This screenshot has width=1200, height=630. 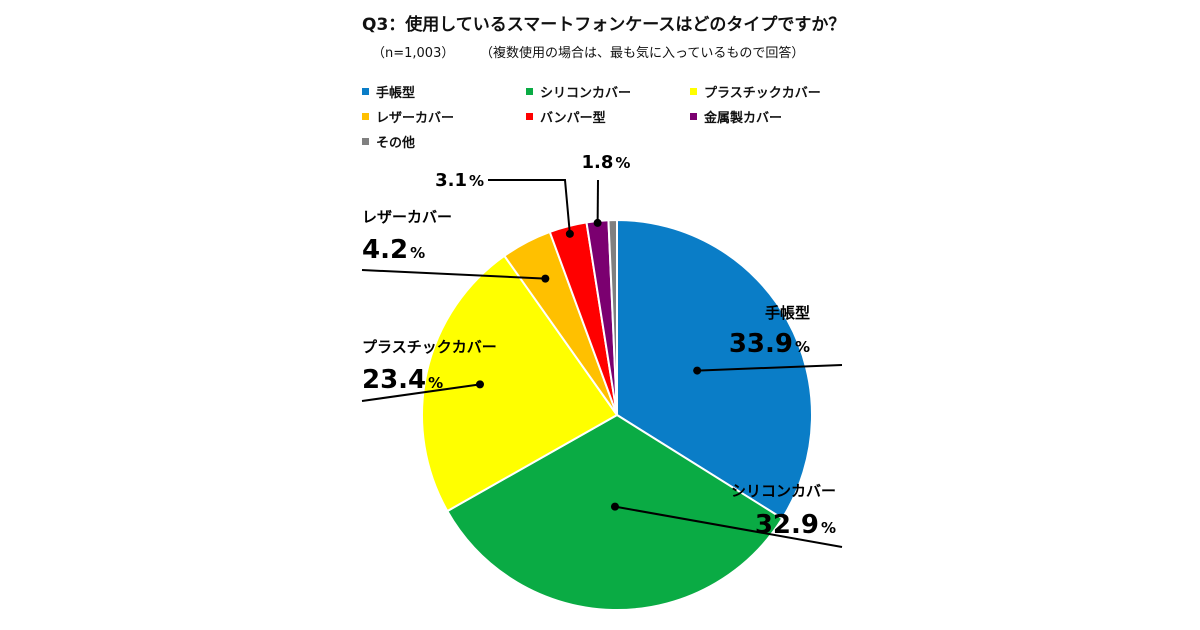 I want to click on data-label-value: 3.1%, so click(x=459, y=180).